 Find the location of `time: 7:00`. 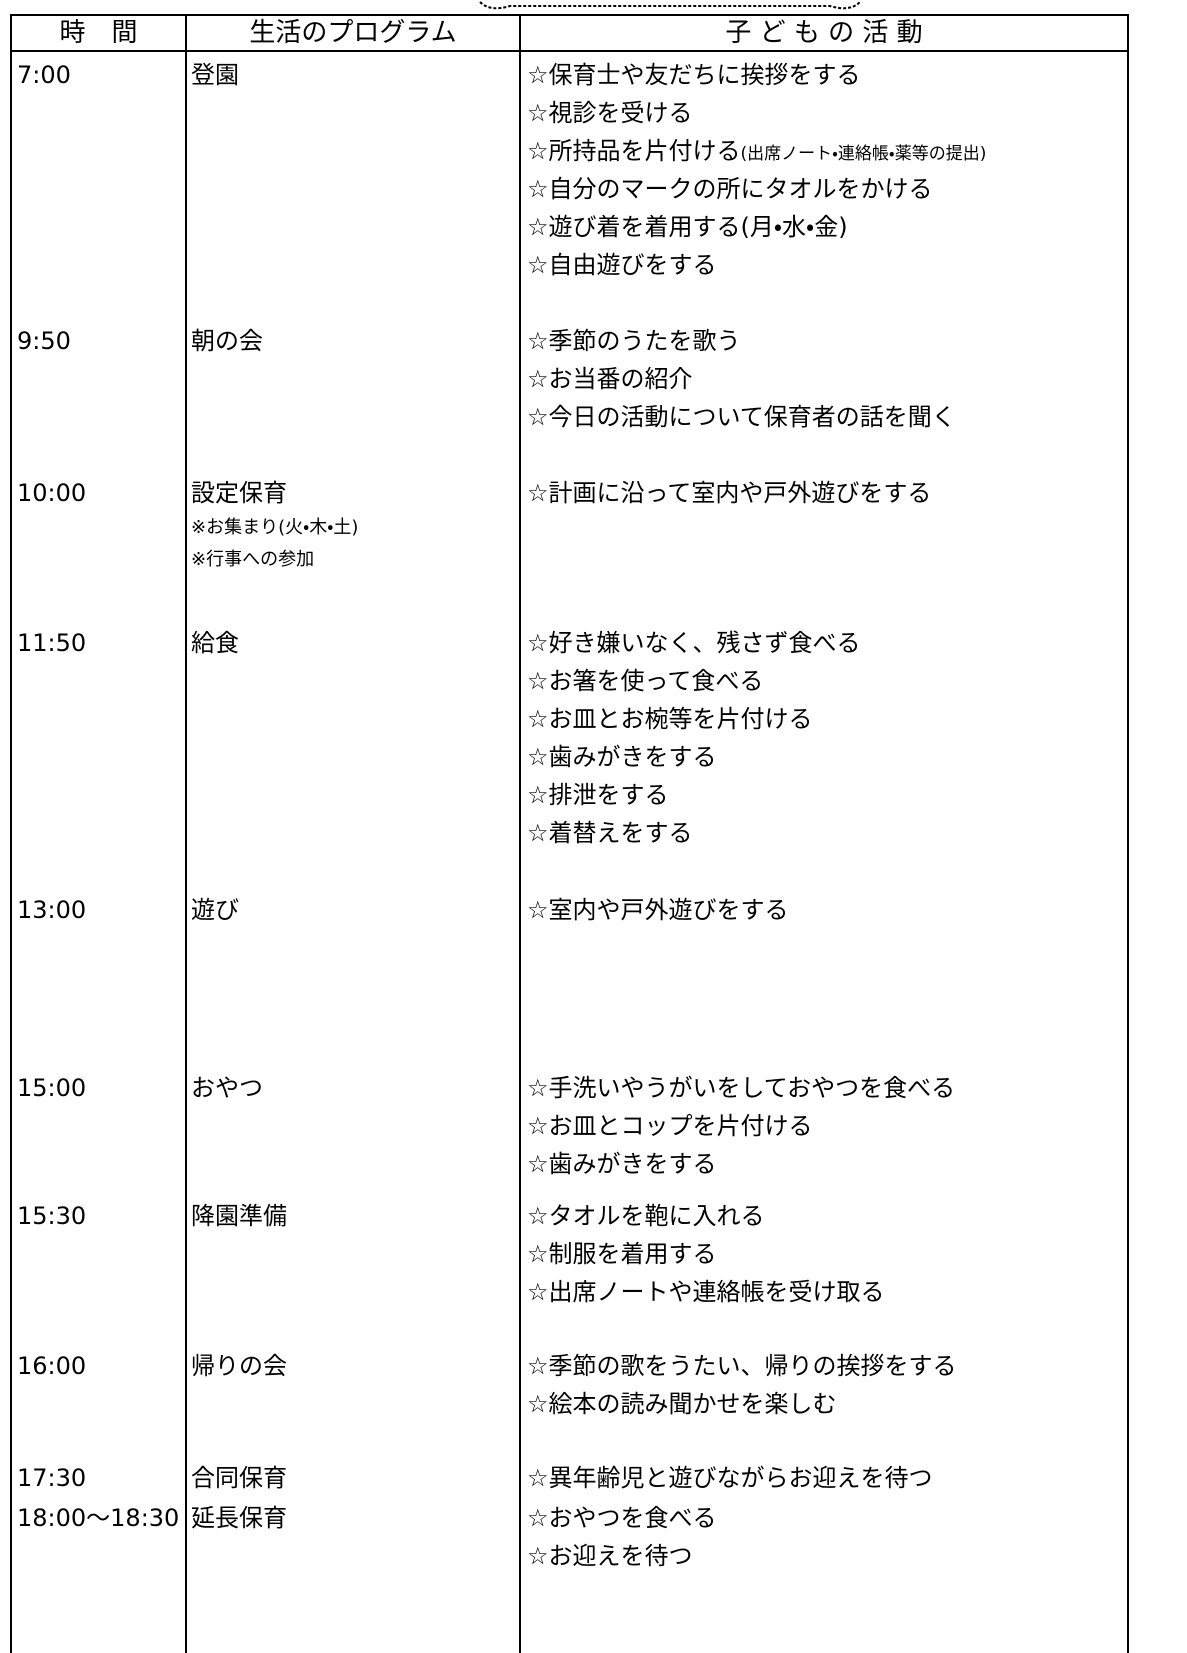

time: 7:00 is located at coordinates (44, 75).